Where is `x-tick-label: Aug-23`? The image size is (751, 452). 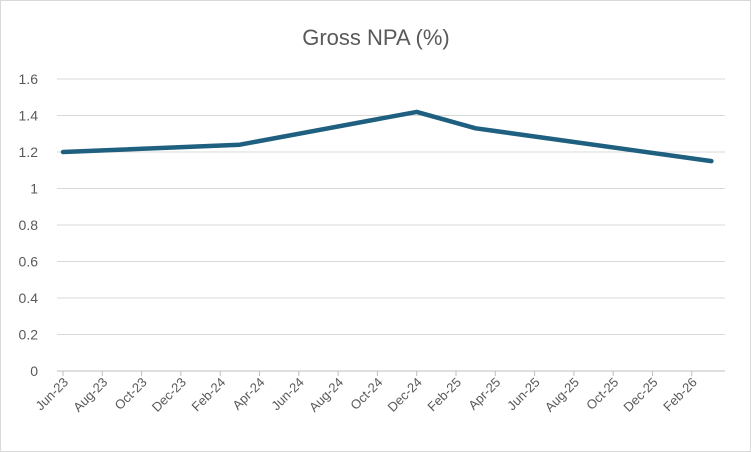
x-tick-label: Aug-23 is located at coordinates (90, 395).